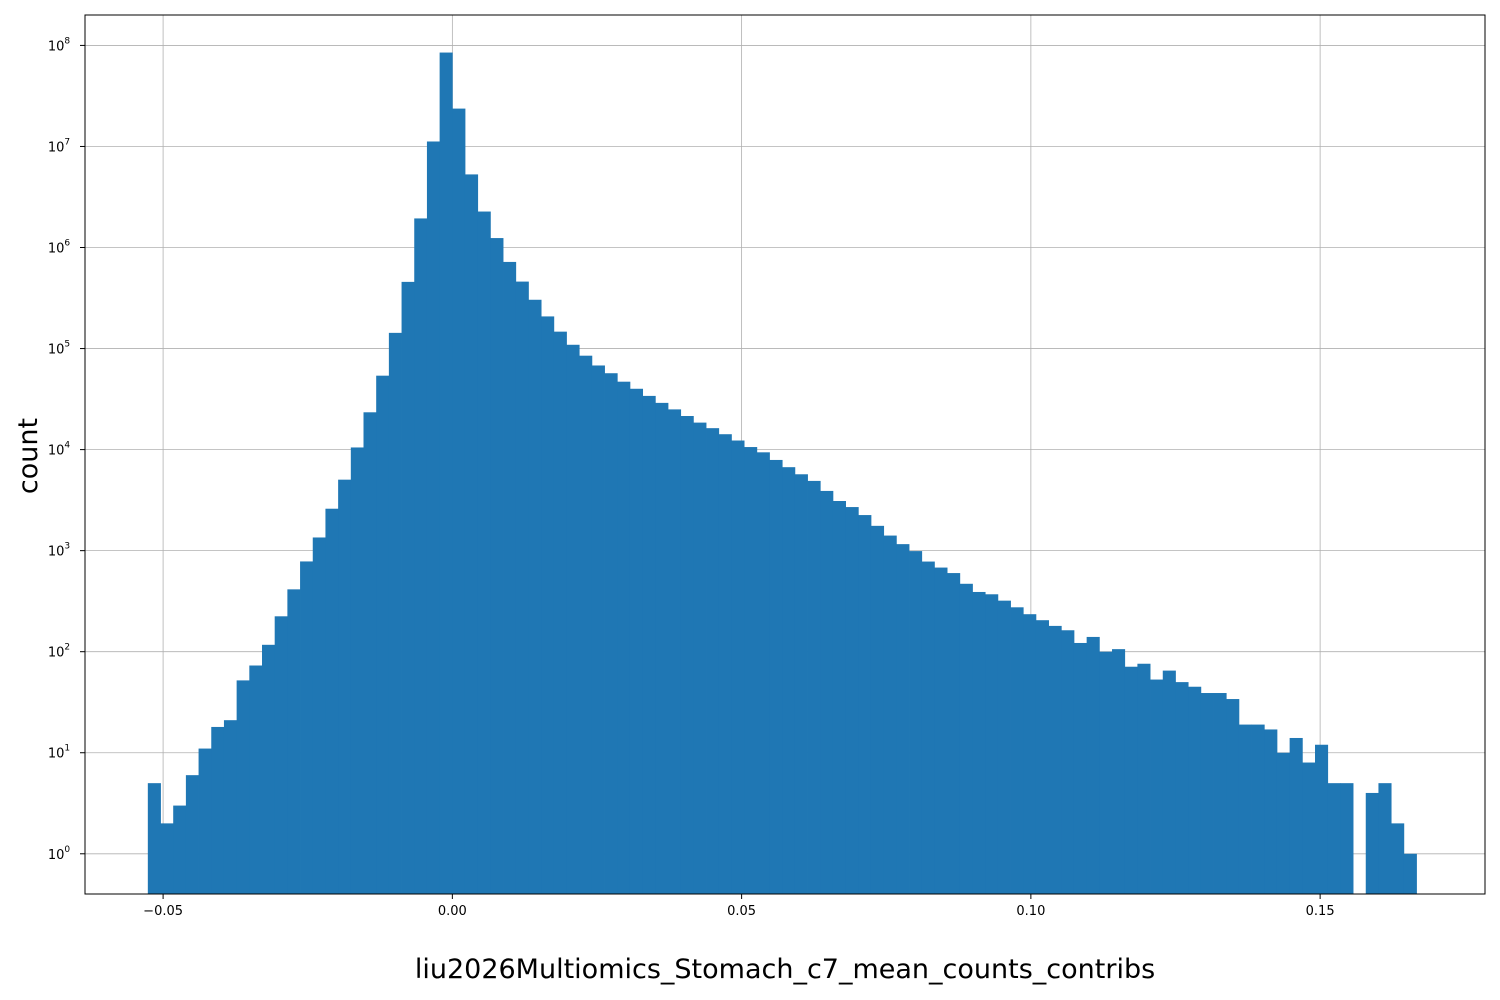 This screenshot has width=1500, height=1000. What do you see at coordinates (59, 551) in the screenshot?
I see `y-tick-label: 10³` at bounding box center [59, 551].